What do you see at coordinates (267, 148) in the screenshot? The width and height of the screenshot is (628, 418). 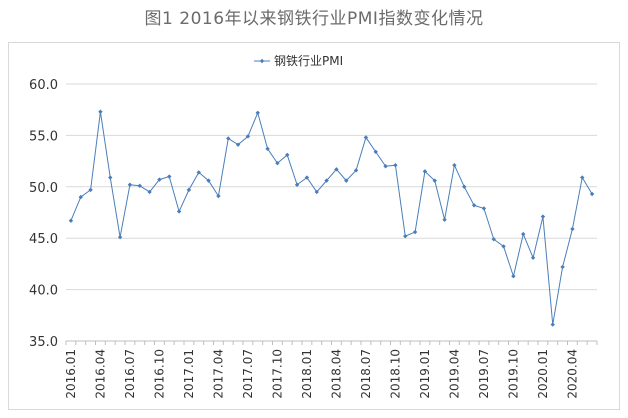 I see `data-point-2017.09` at bounding box center [267, 148].